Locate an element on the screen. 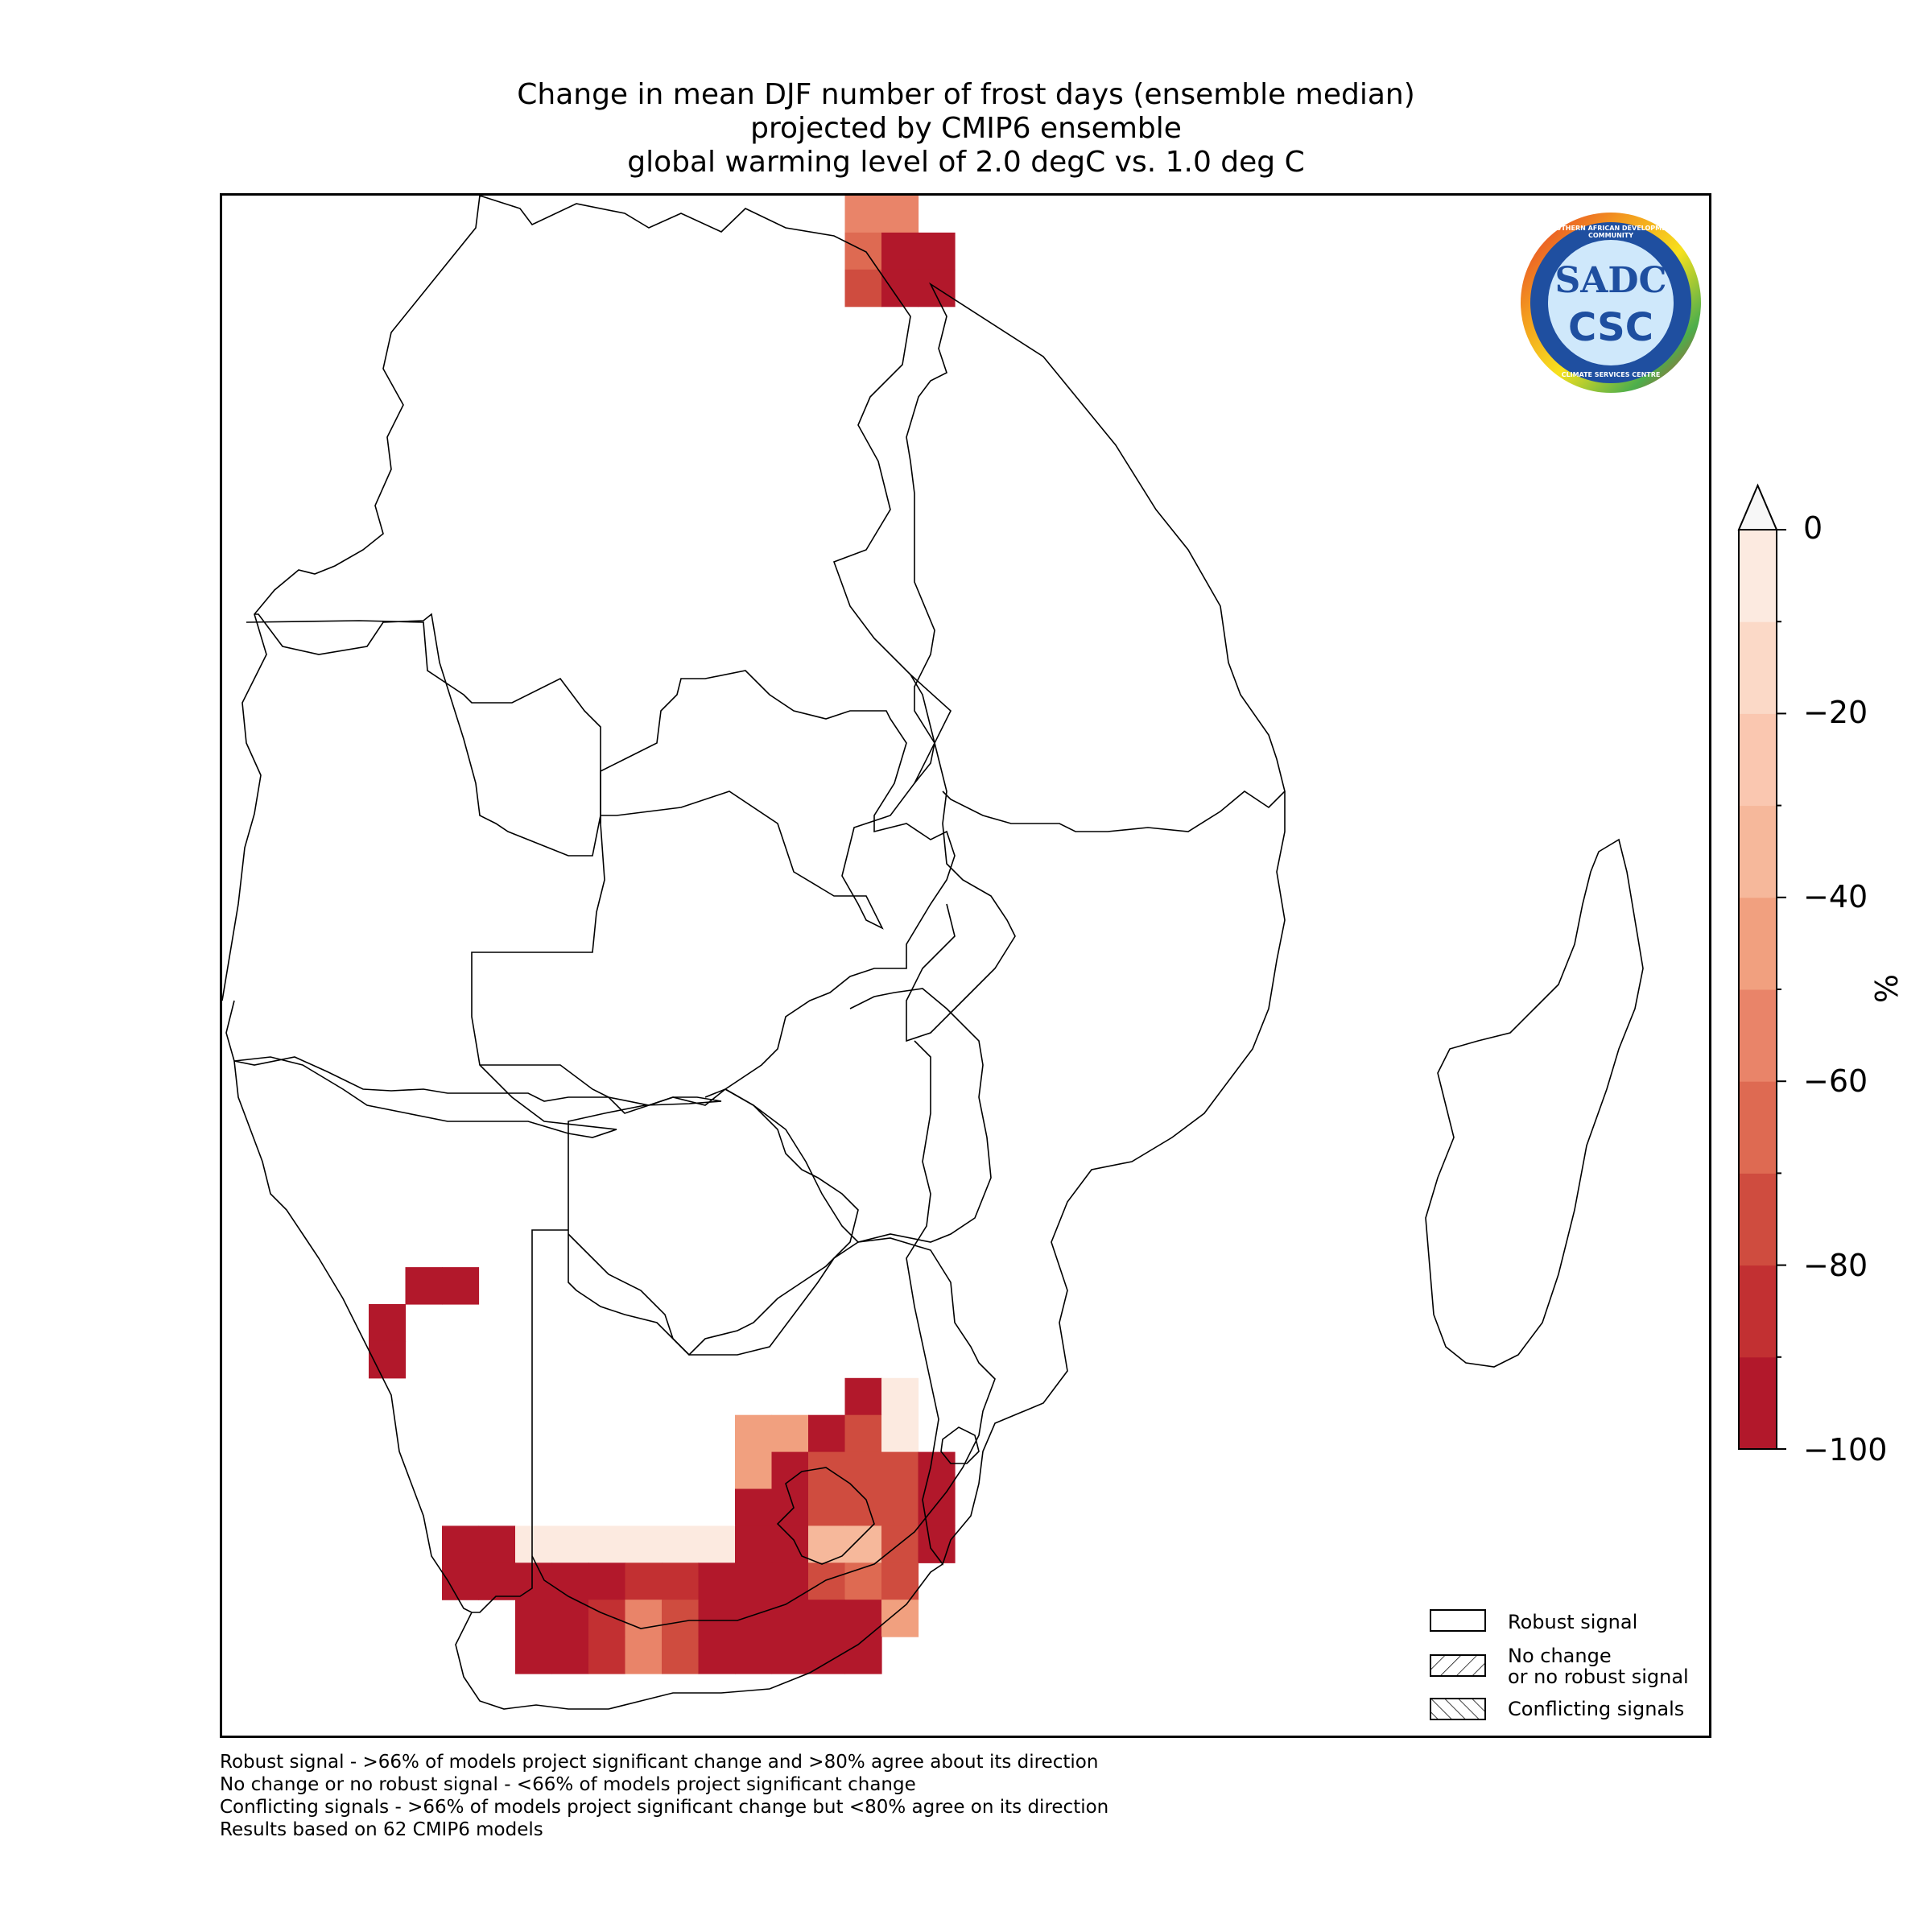  lesotho-border is located at coordinates (825, 1516).